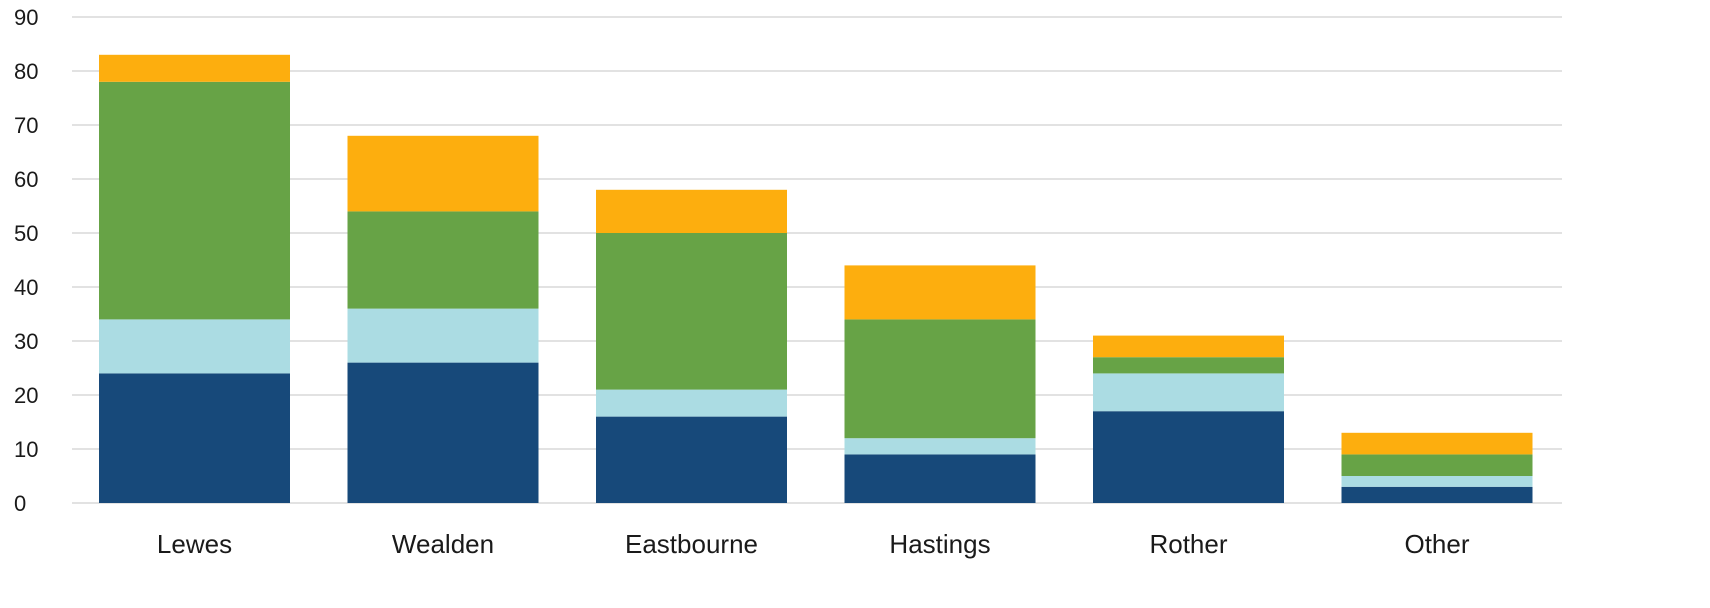 The width and height of the screenshot is (1710, 608). I want to click on y-tick-label: 20, so click(26, 395).